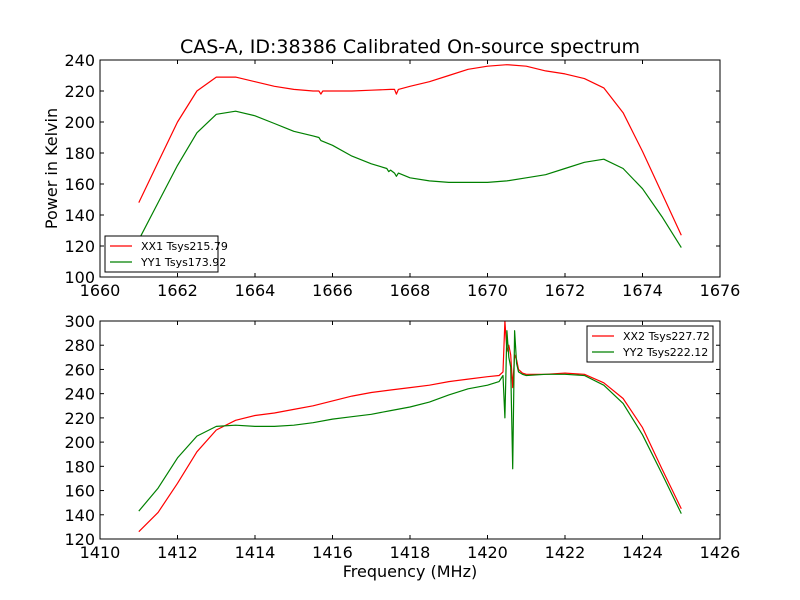 This screenshot has height=600, width=800. I want to click on y-tick-label: 100, so click(79, 277).